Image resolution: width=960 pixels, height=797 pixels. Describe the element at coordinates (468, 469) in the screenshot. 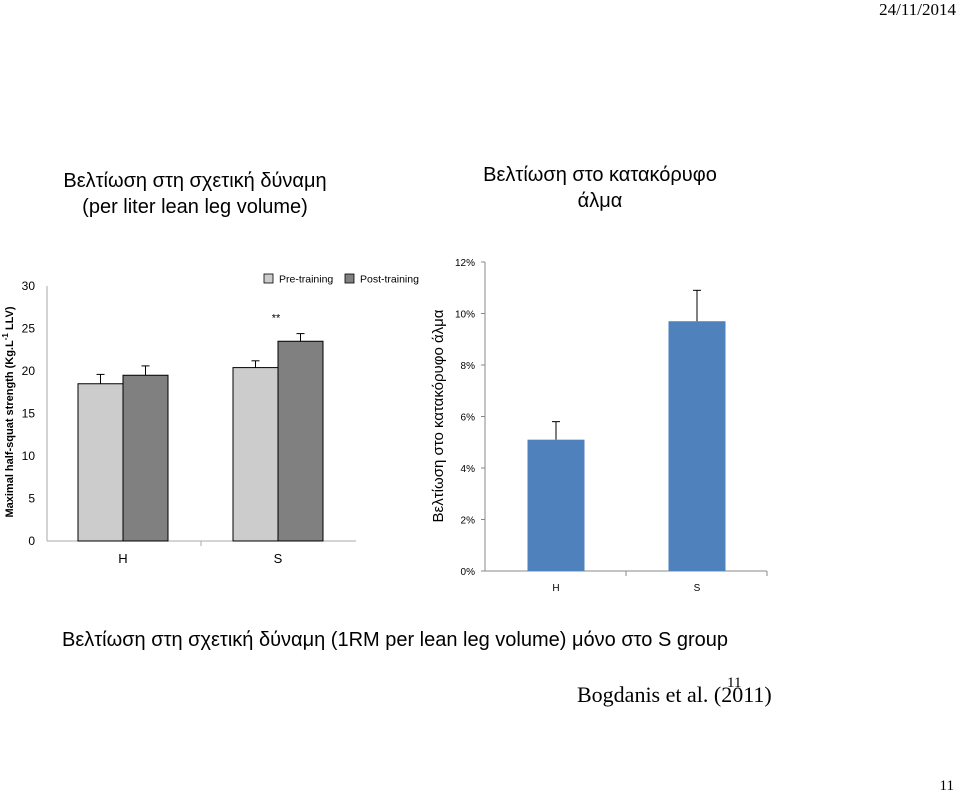

I see `jump-y-tick-label: 4%` at that location.